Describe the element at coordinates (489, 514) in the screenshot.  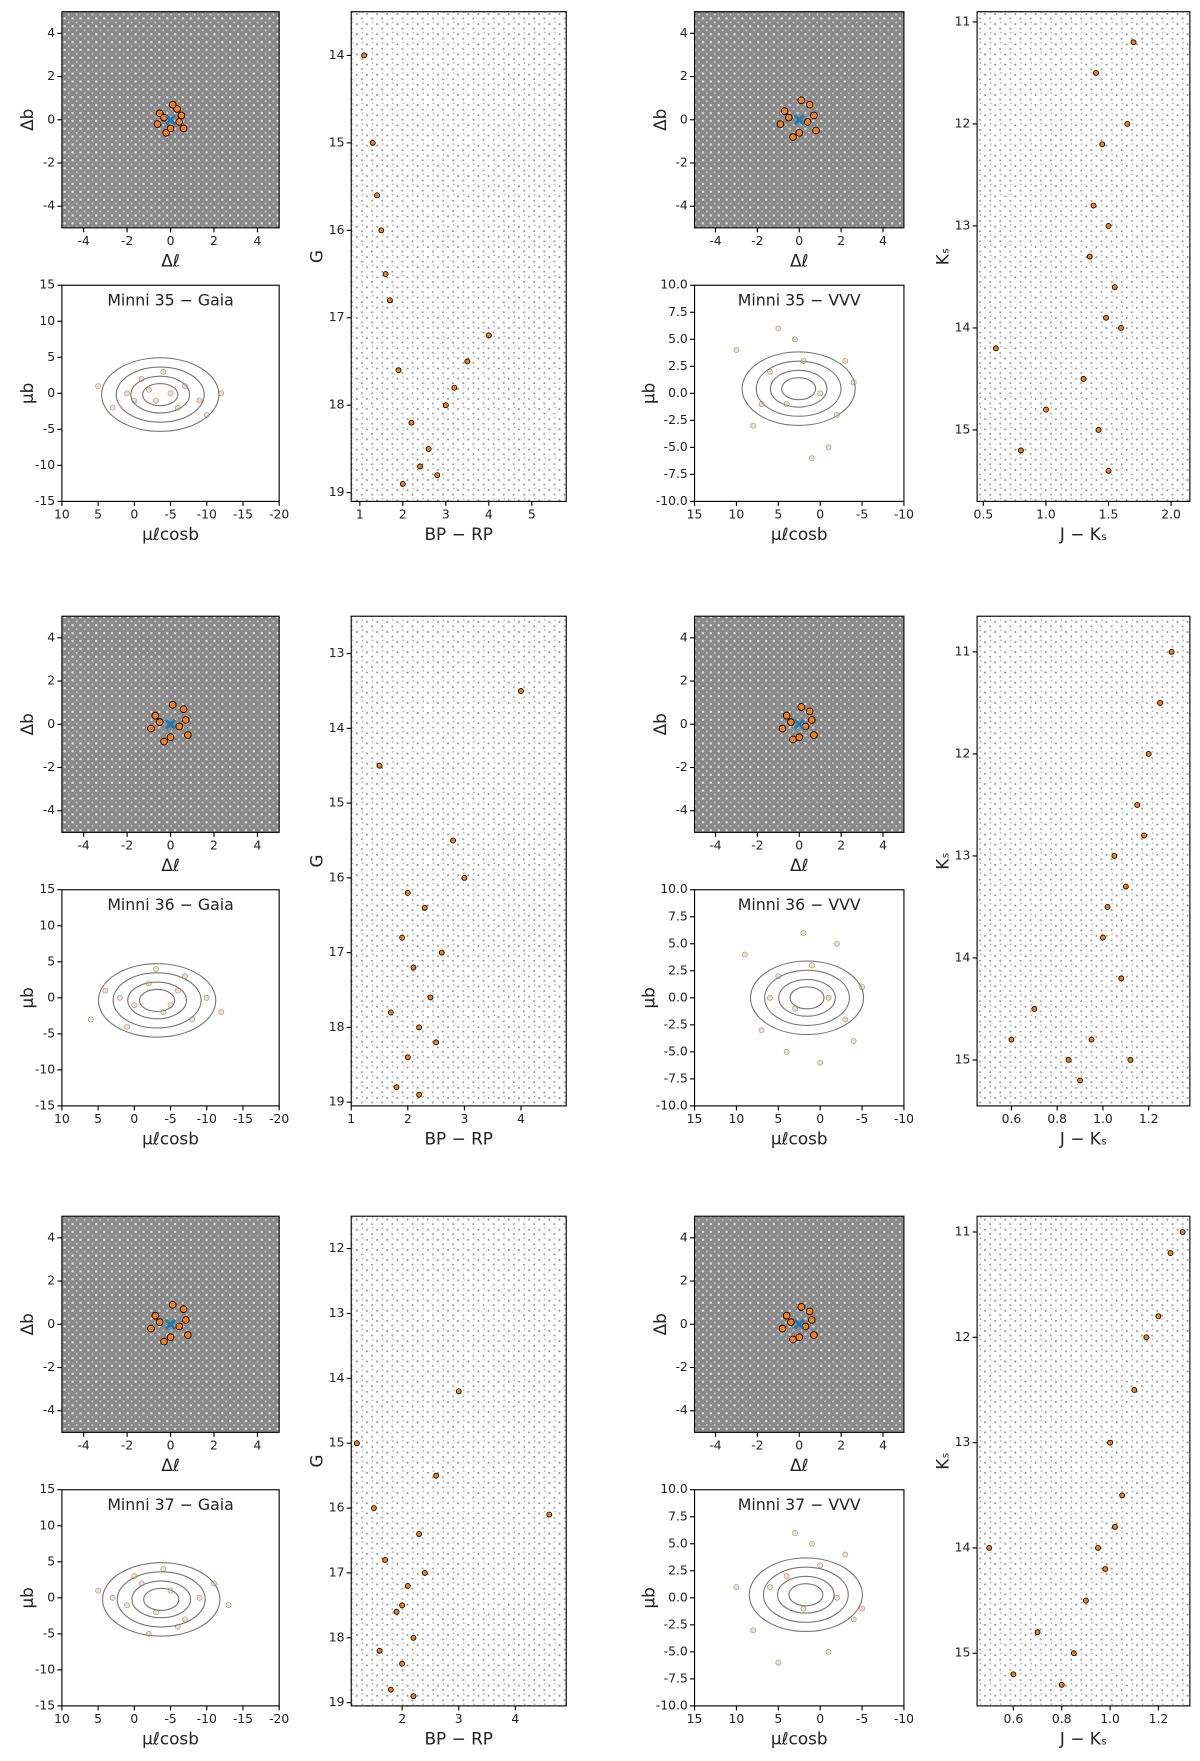
I see `x-tick-label: 4` at that location.